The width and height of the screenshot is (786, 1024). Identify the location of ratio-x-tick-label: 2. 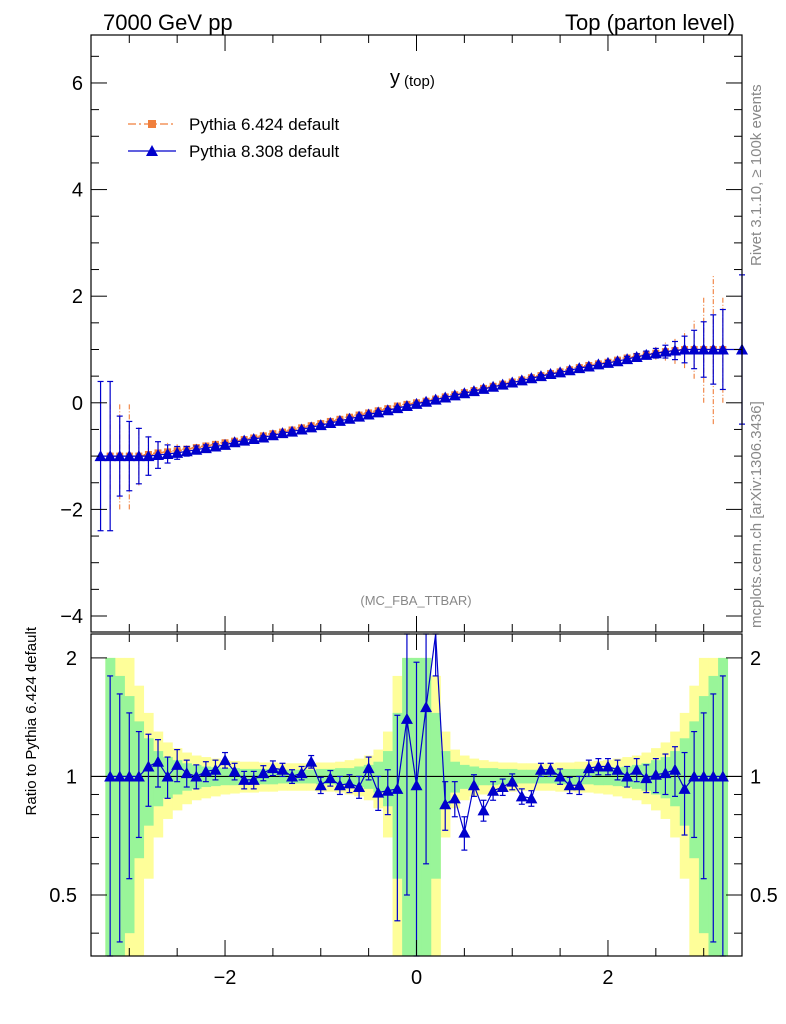
(607, 978).